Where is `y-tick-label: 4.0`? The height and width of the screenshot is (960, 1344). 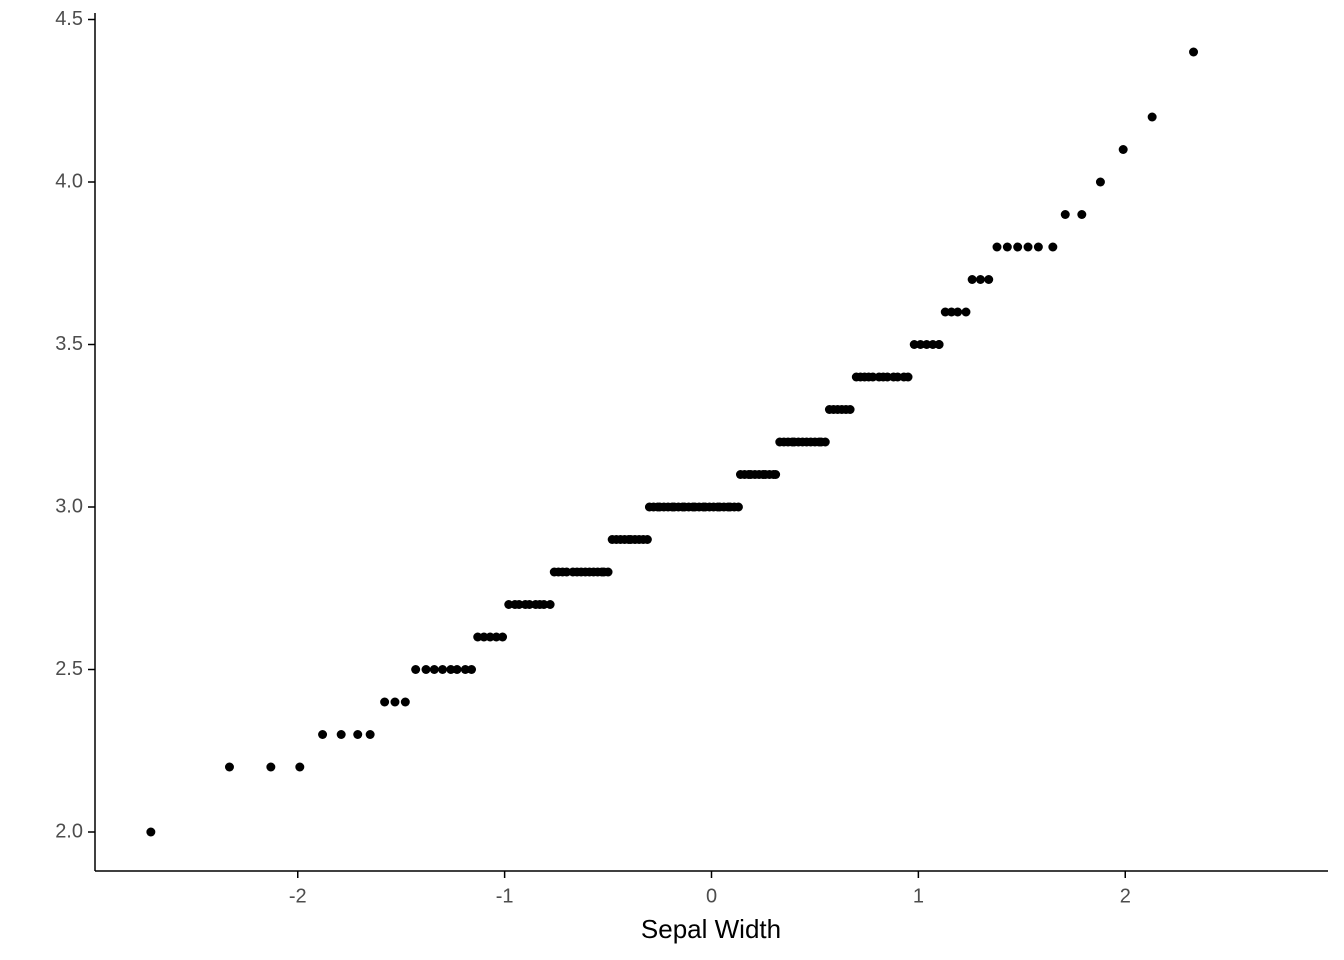 y-tick-label: 4.0 is located at coordinates (69, 181).